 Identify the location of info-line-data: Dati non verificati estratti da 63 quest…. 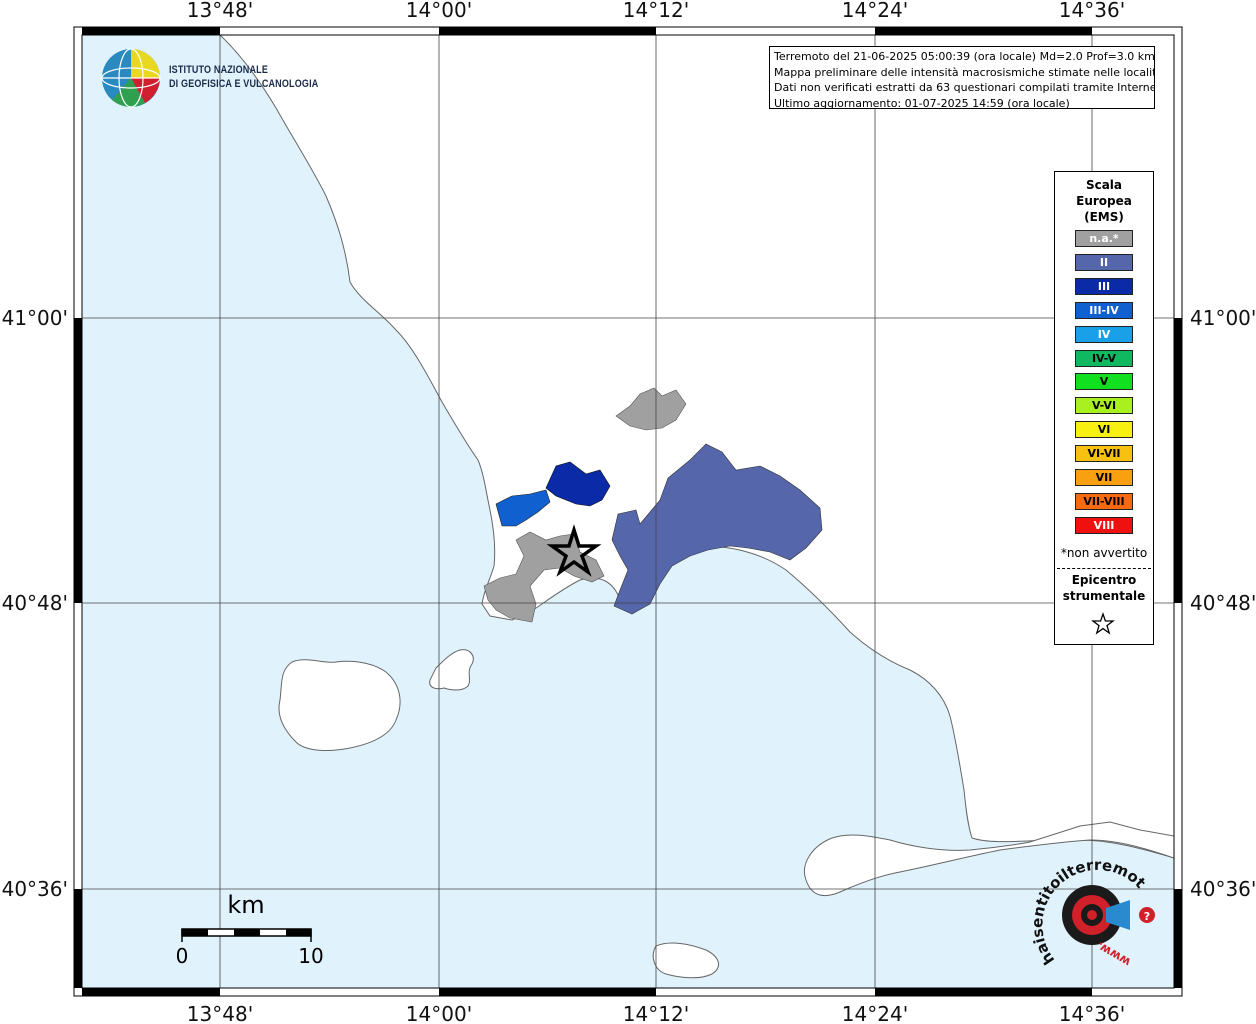
(964, 87).